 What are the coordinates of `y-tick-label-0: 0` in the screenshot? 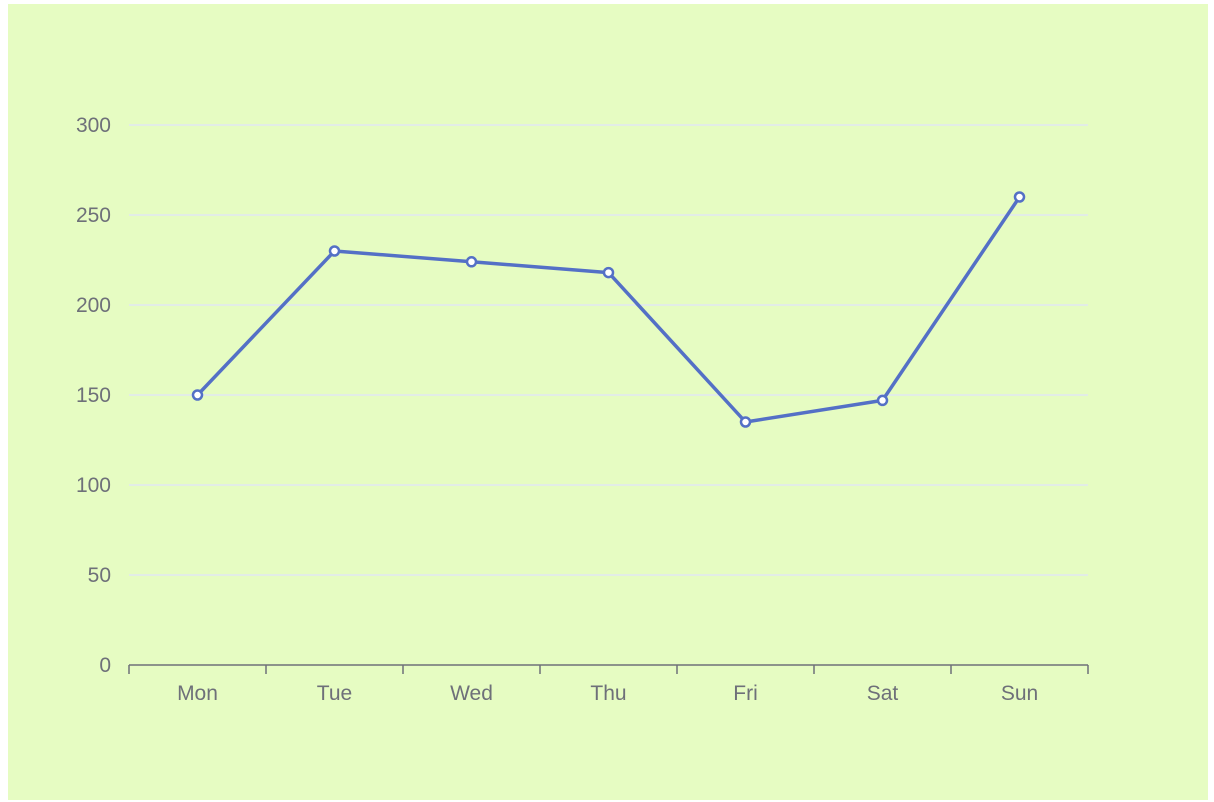 It's located at (105, 665).